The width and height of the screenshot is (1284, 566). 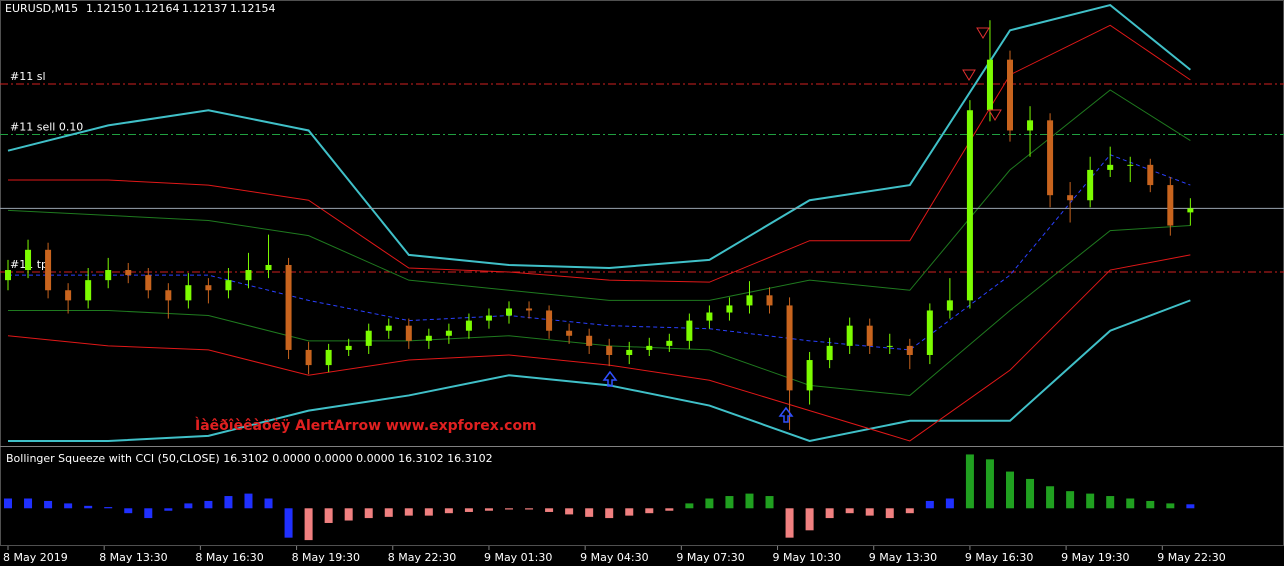 I want to click on order-level-label: #11 sl, so click(x=28, y=76).